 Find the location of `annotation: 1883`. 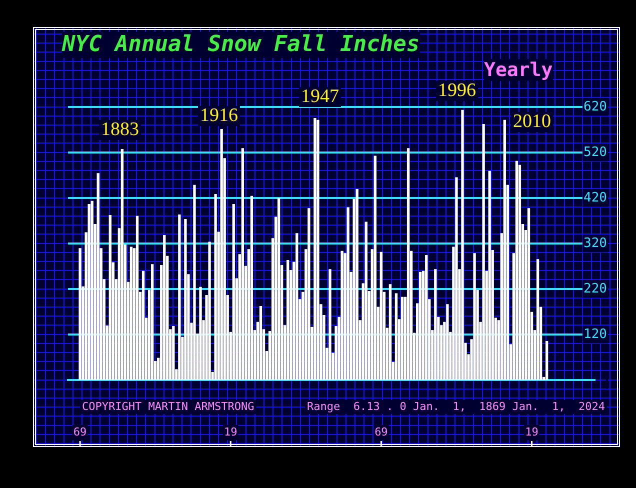

annotation: 1883 is located at coordinates (120, 129).